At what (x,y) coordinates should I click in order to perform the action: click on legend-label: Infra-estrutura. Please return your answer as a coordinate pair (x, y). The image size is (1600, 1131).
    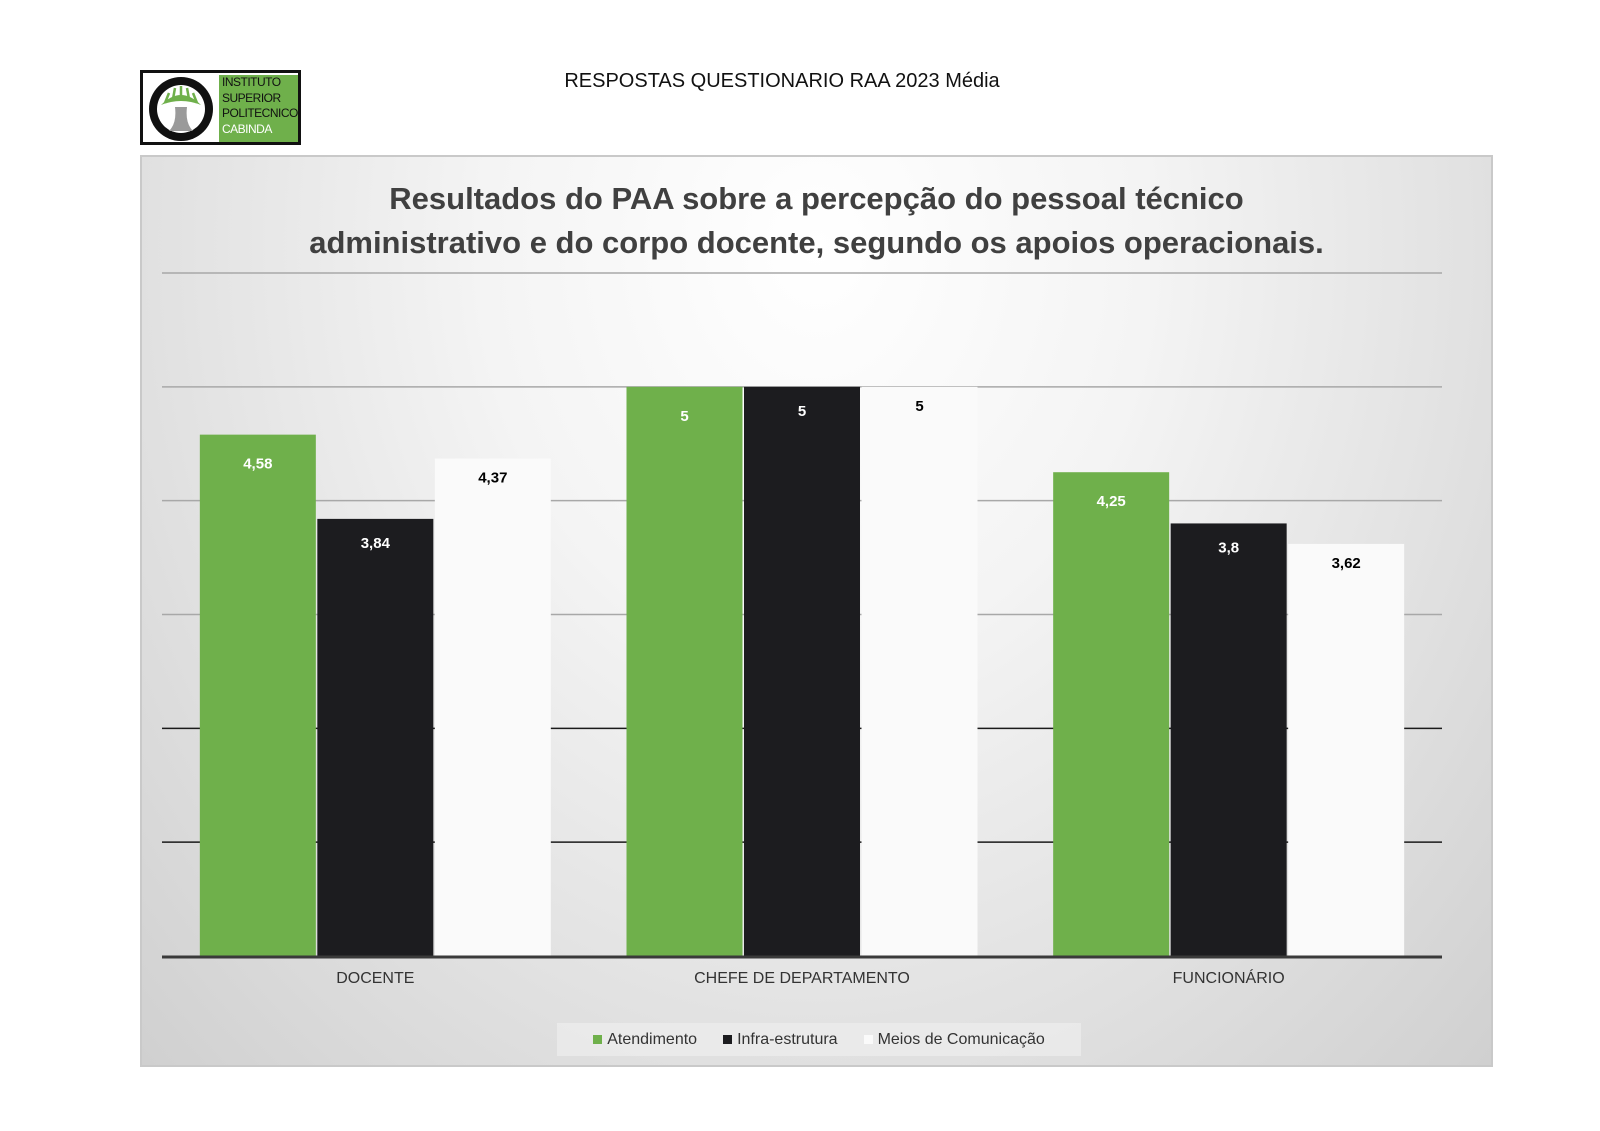
    Looking at the image, I should click on (787, 1039).